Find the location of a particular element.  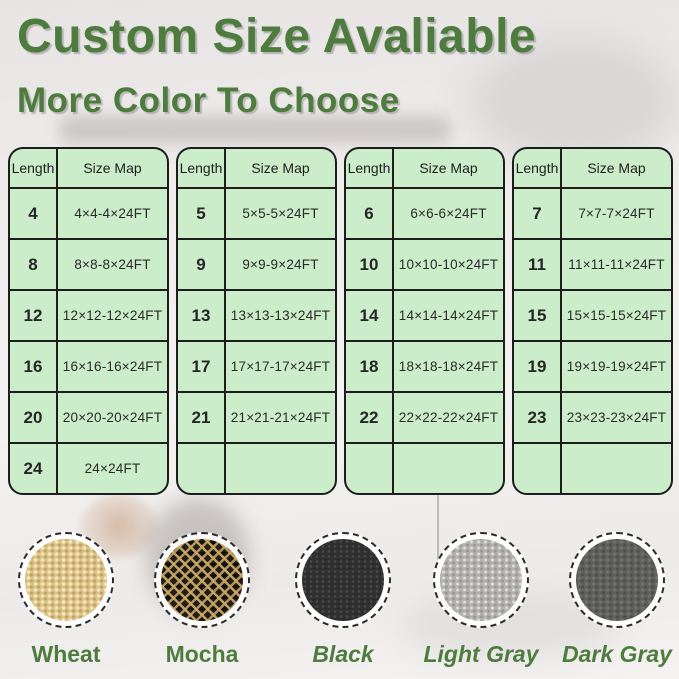

length-cell: 16 is located at coordinates (34, 366).